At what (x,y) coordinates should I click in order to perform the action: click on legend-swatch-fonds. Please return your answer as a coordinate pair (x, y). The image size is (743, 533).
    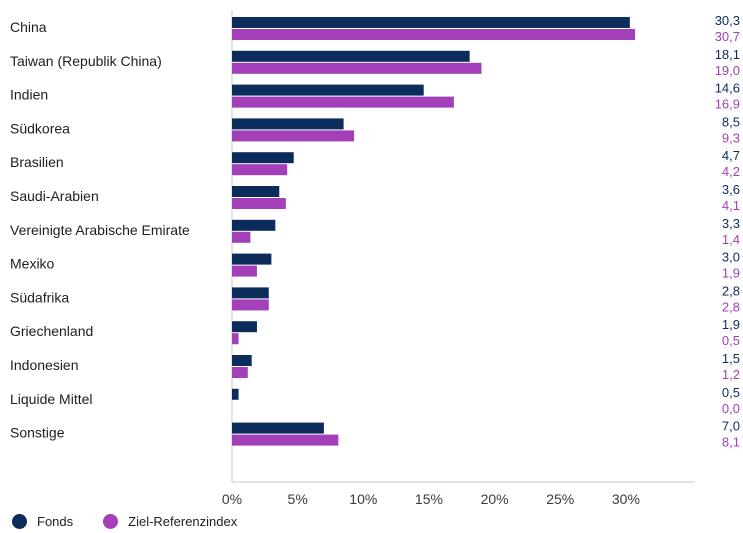
    Looking at the image, I should click on (19, 521).